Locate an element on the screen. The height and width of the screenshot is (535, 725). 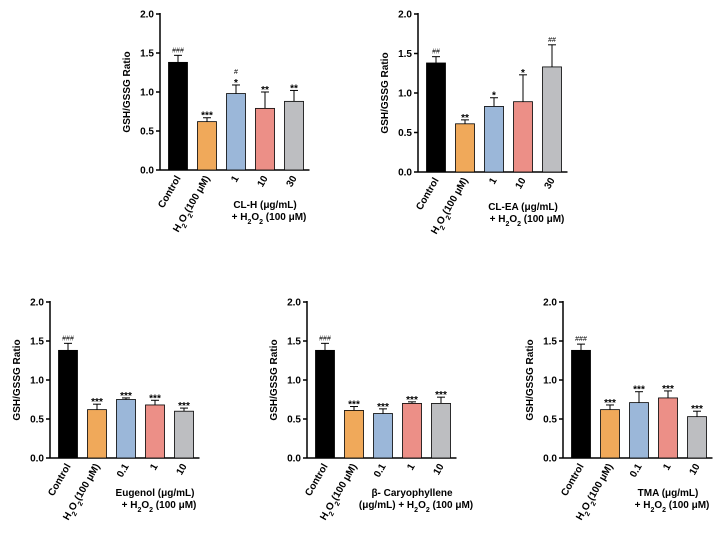
treatment-label: (μg/mL) + H2O2 (100 μM) is located at coordinates (416, 507).